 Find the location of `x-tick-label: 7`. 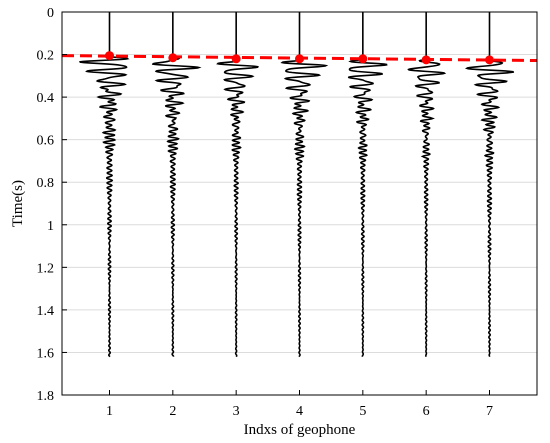

x-tick-label: 7 is located at coordinates (489, 411).